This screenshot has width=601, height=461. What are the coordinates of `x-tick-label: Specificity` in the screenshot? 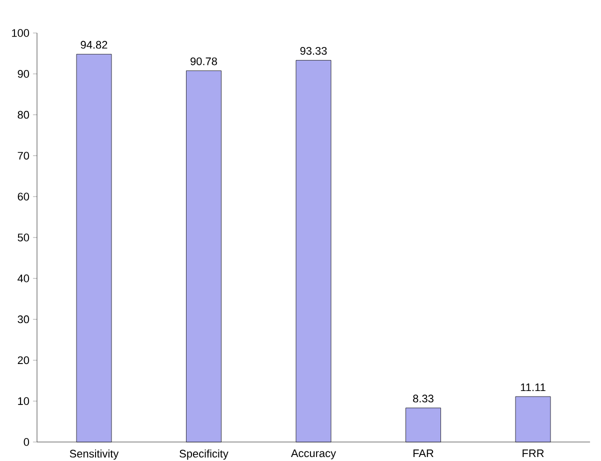 It's located at (204, 455).